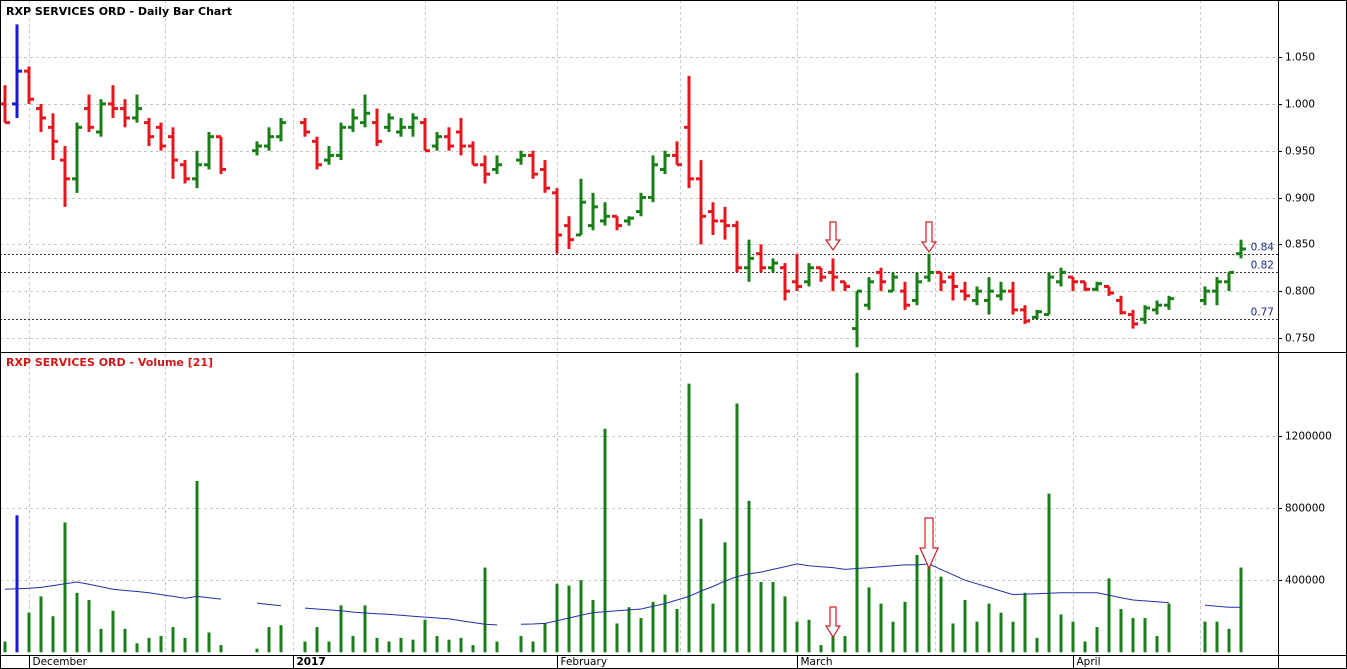 This screenshot has height=669, width=1347. What do you see at coordinates (1300, 245) in the screenshot?
I see `y-tick-label: 0.850` at bounding box center [1300, 245].